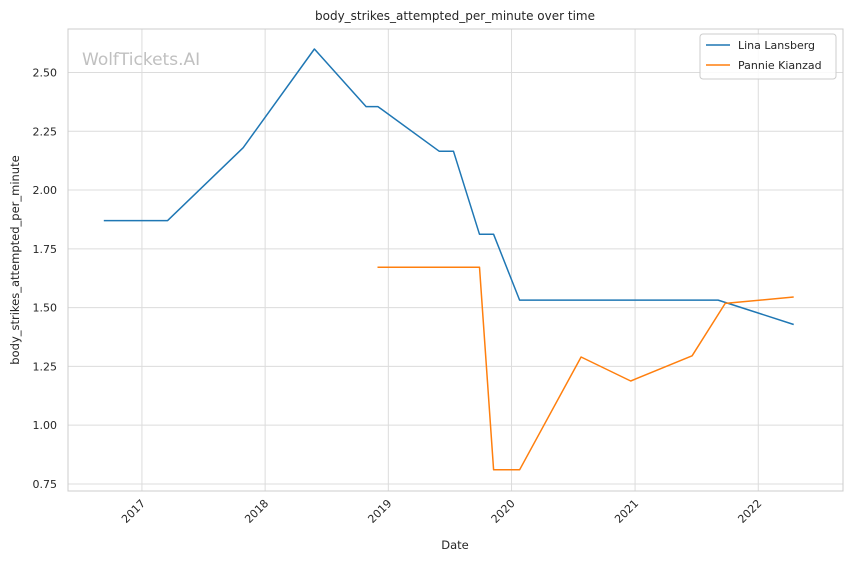 The height and width of the screenshot is (561, 852). Describe the element at coordinates (45, 190) in the screenshot. I see `y-tick-label: 2.00` at that location.